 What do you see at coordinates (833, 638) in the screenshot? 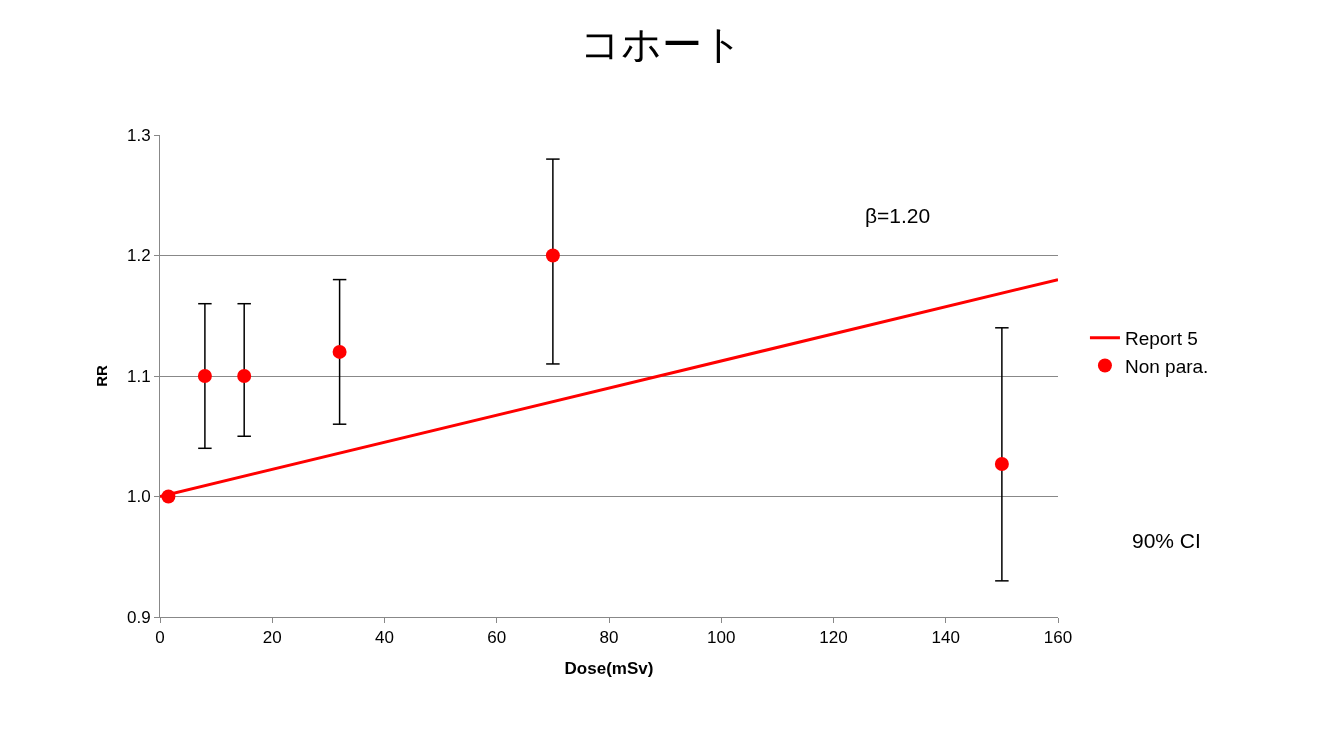
I see `x-tick-label: 120` at bounding box center [833, 638].